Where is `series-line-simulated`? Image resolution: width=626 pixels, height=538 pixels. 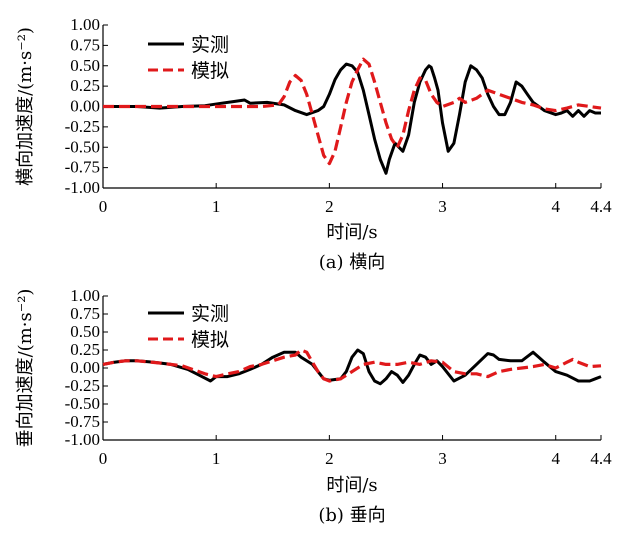
series-line-simulated is located at coordinates (352, 365).